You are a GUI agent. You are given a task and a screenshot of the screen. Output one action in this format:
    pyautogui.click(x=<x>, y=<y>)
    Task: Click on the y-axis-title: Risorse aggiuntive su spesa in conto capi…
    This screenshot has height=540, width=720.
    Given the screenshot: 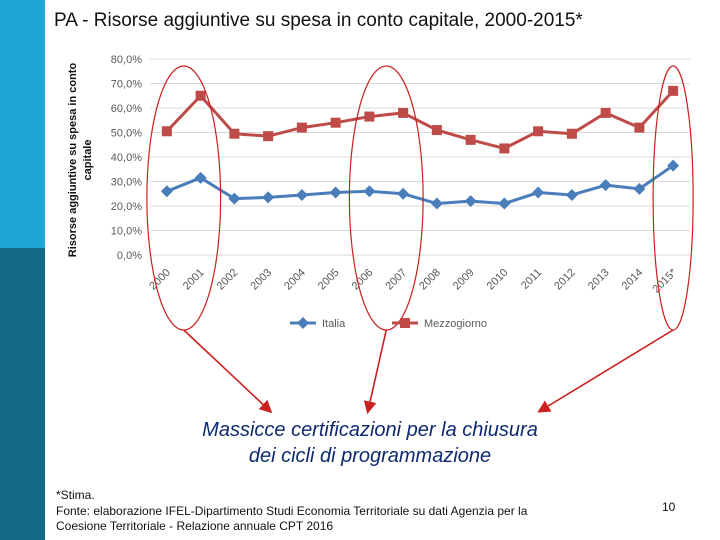 What is the action you would take?
    pyautogui.click(x=80, y=160)
    